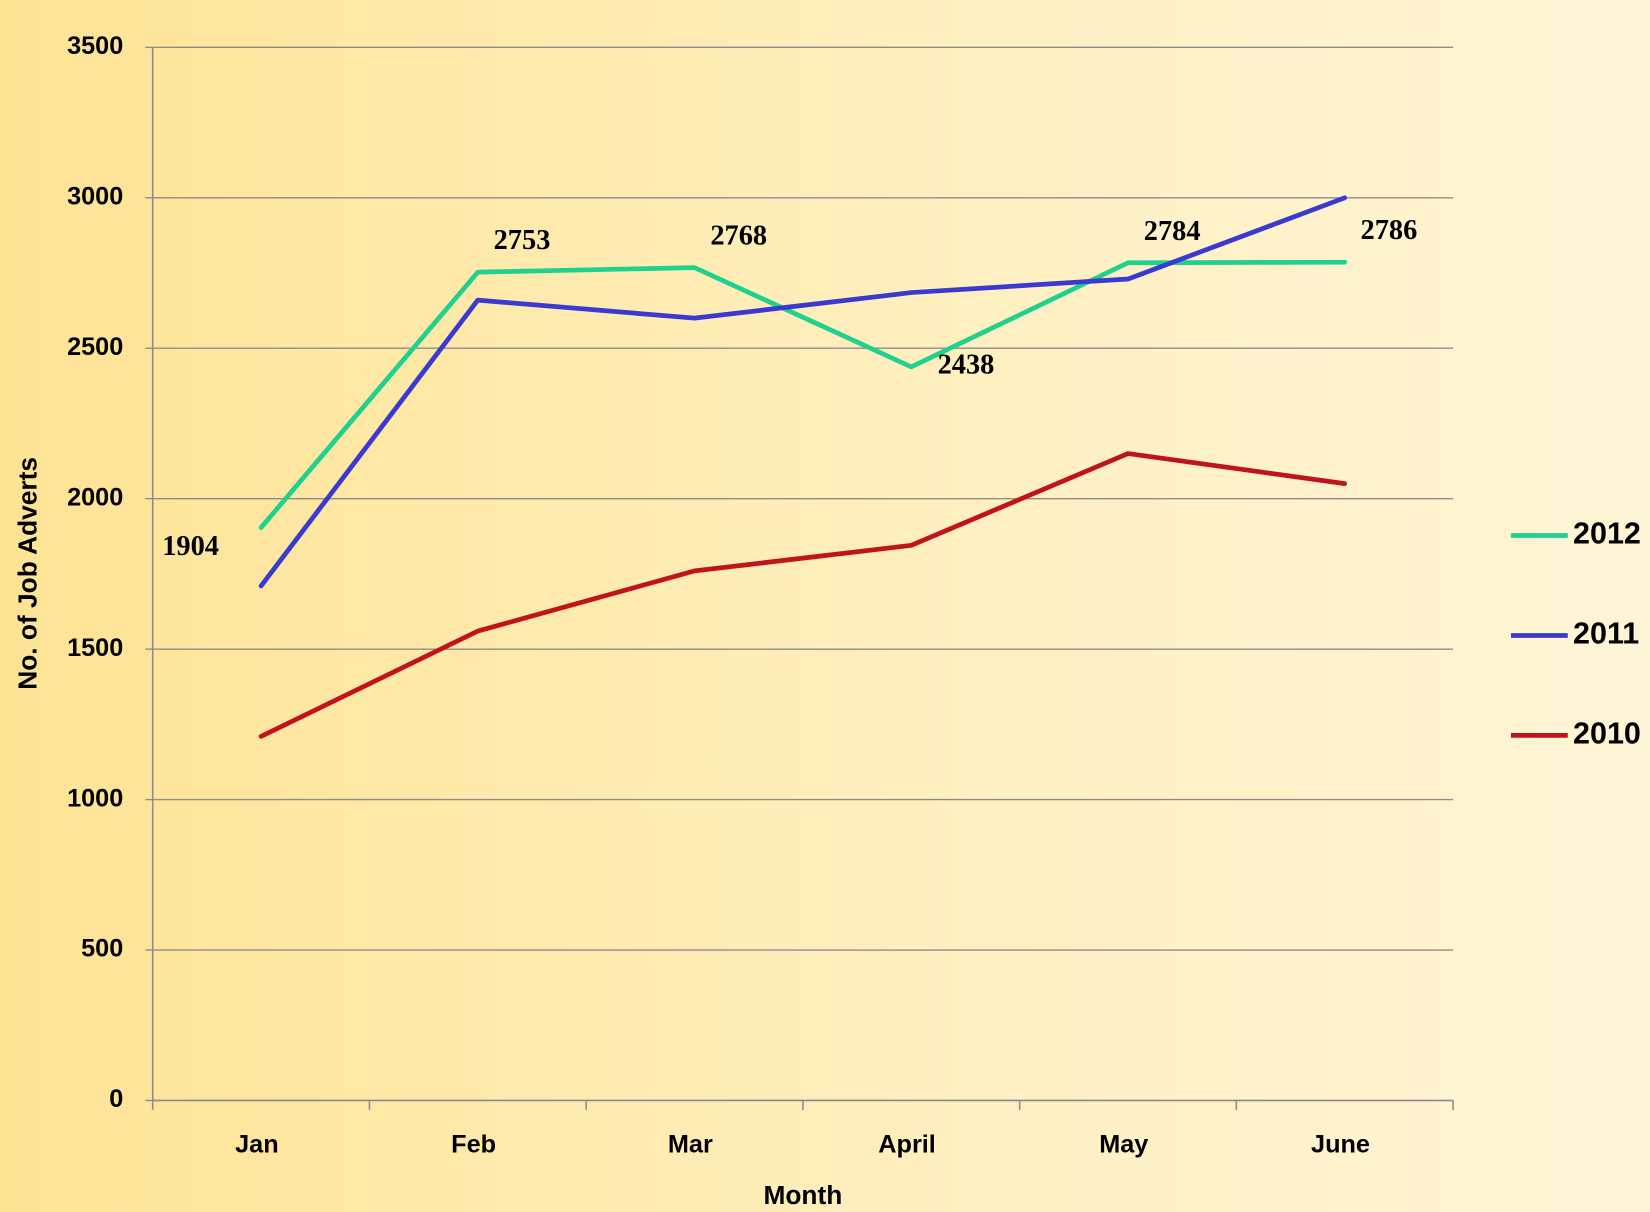  Describe the element at coordinates (1607, 534) in the screenshot. I see `legend-label: 2012` at that location.